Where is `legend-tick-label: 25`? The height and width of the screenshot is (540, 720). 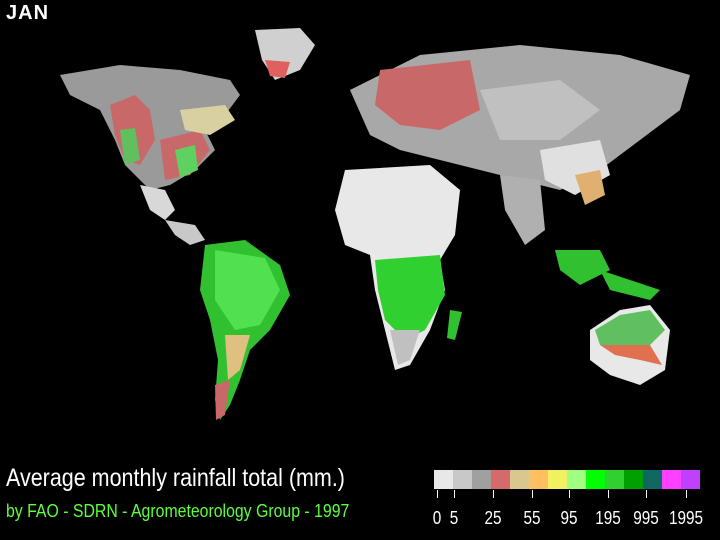
legend-tick-label: 25 is located at coordinates (493, 518).